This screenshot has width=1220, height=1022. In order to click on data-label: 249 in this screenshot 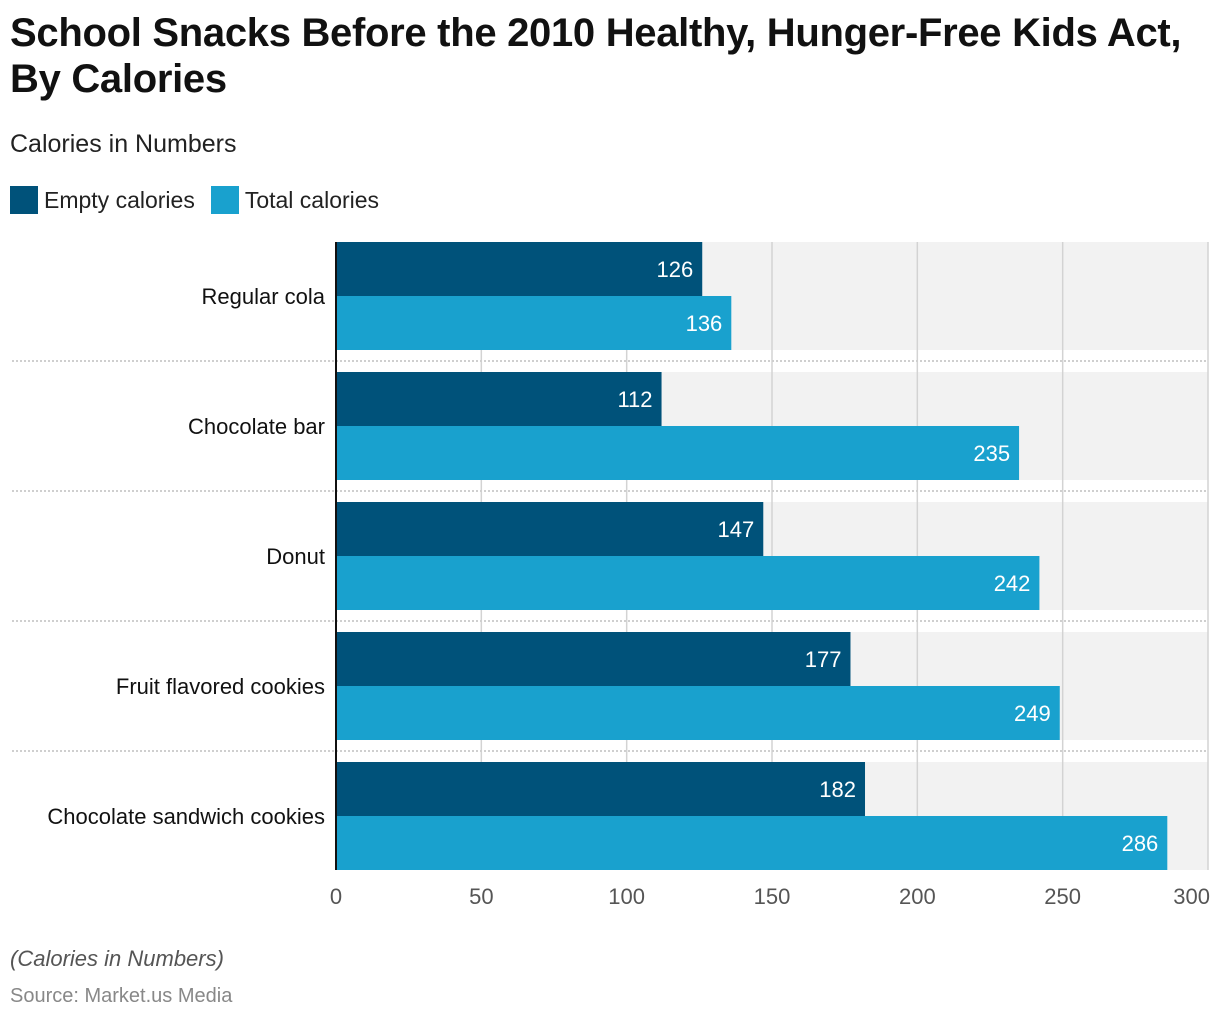, I will do `click(1032, 713)`.